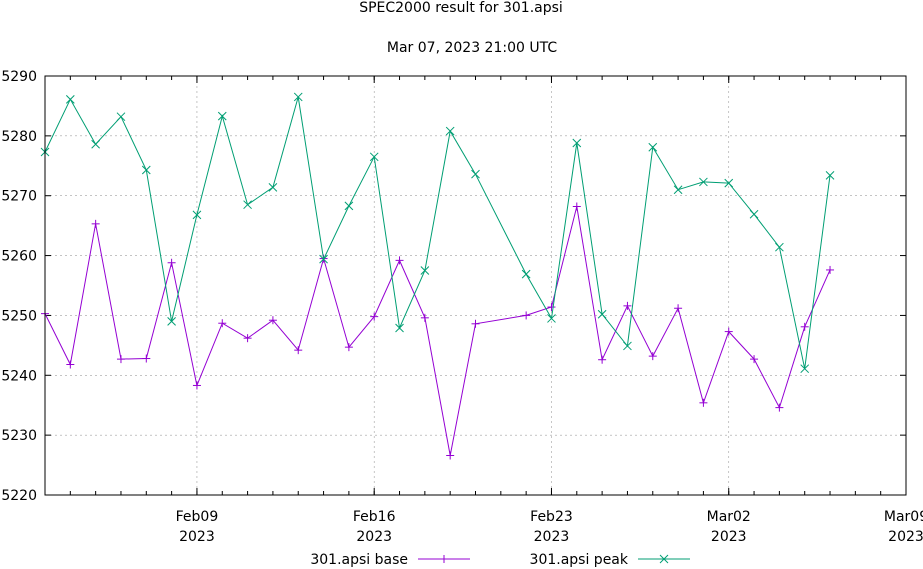 This screenshot has height=569, width=923. Describe the element at coordinates (19, 137) in the screenshot. I see `y-tick-label: 5280` at that location.